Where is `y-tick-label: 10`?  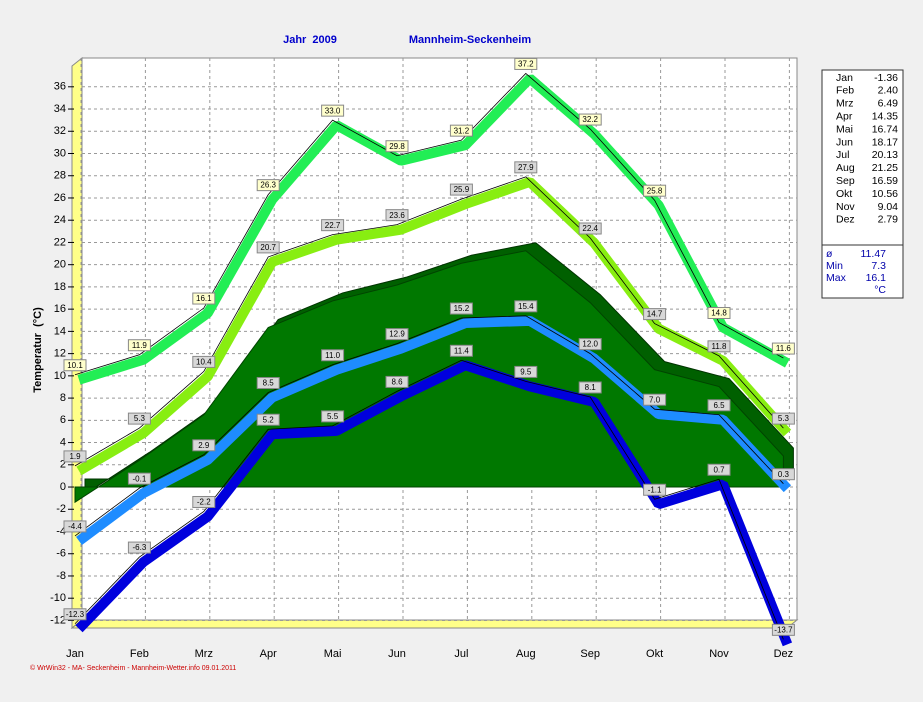
y-tick-label: 10 is located at coordinates (60, 376).